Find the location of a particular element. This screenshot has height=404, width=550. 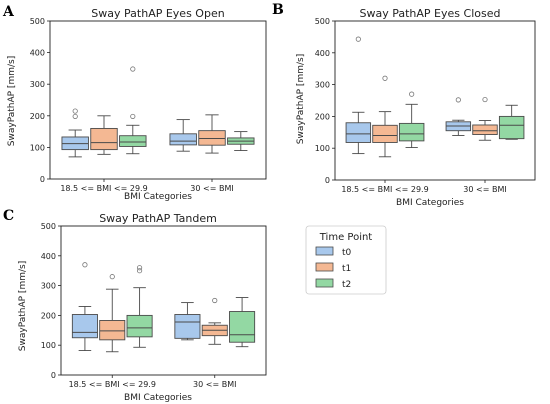

panel-c-title: Sway PathAP Tandem is located at coordinates (158, 218).